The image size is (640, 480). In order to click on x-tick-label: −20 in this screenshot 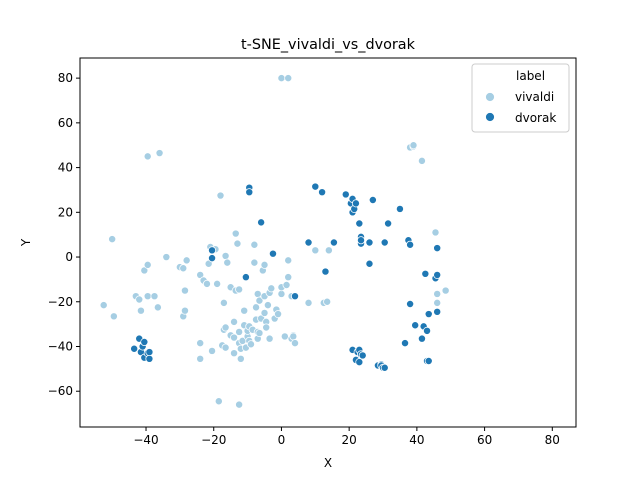, I will do `click(213, 440)`.